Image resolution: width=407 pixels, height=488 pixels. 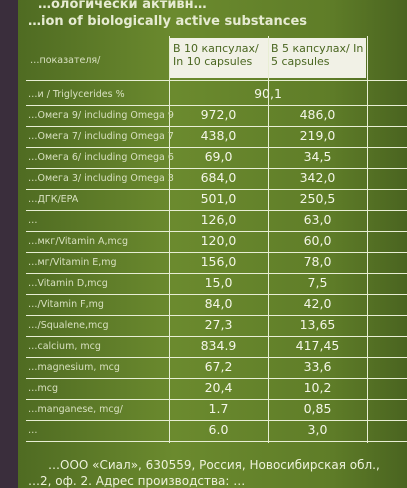 What do you see at coordinates (317, 303) in the screenshot?
I see `cell-value: 42,0` at bounding box center [317, 303].